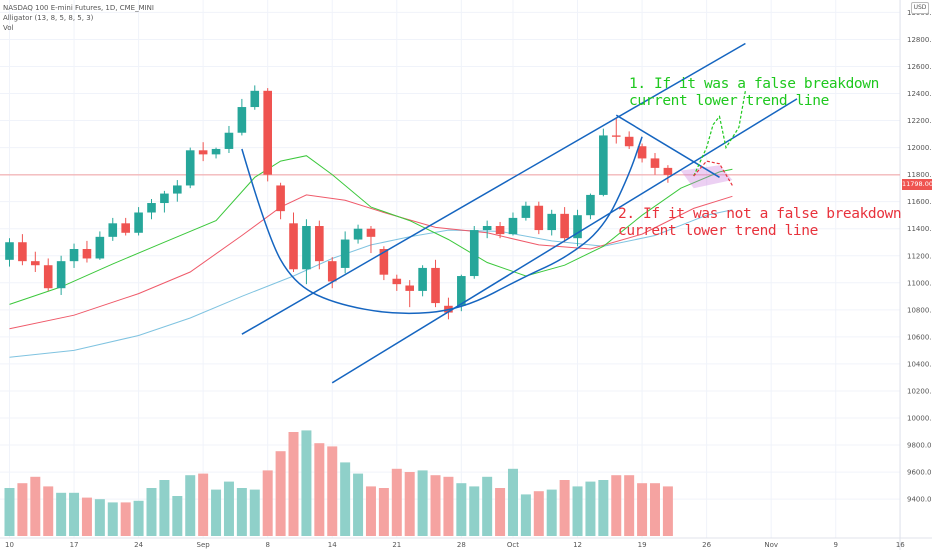  What do you see at coordinates (919, 229) in the screenshot?
I see `price-tick-label: 11400.00` at bounding box center [919, 229].